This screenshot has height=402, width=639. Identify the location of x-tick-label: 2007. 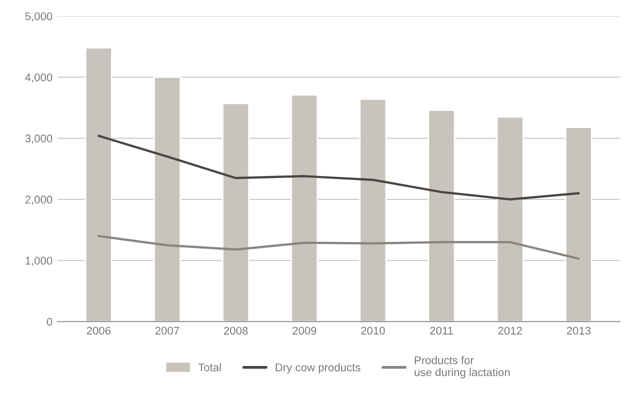
(167, 330).